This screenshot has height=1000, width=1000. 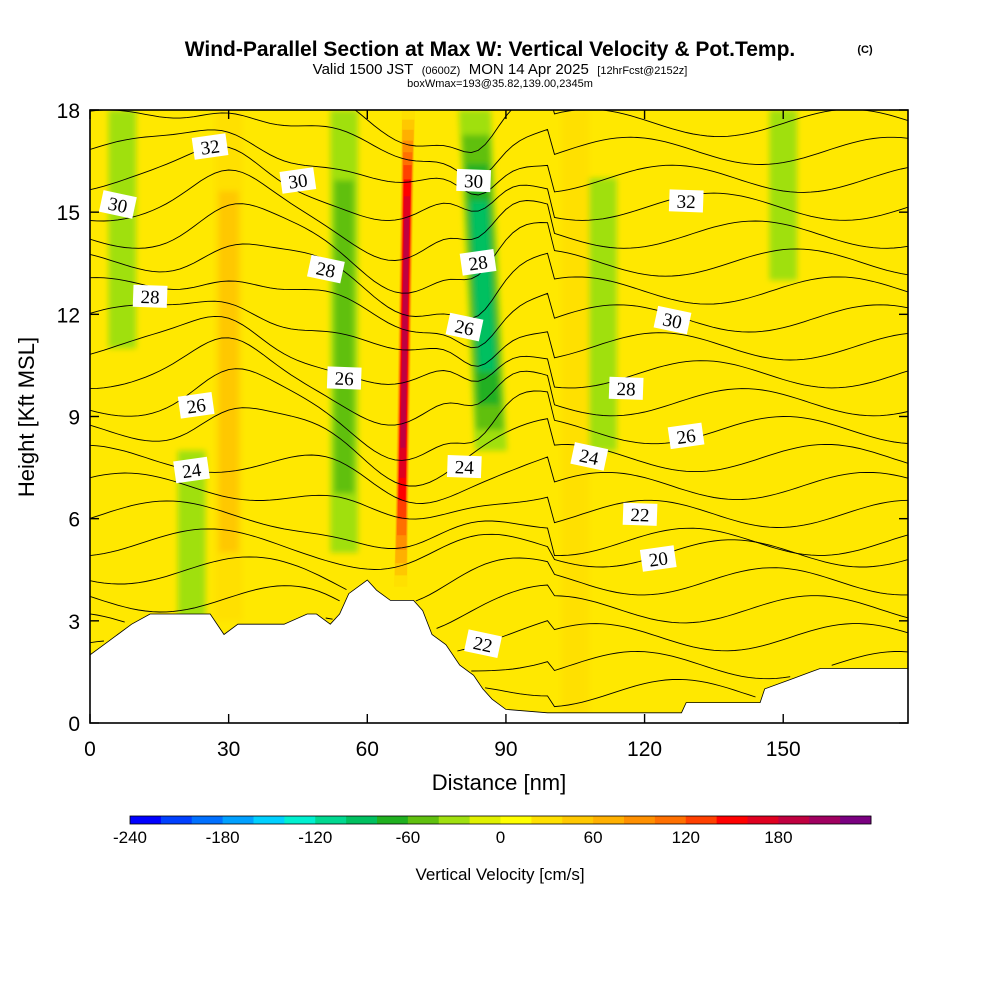 What do you see at coordinates (68, 111) in the screenshot?
I see `y-tick-label: 18` at bounding box center [68, 111].